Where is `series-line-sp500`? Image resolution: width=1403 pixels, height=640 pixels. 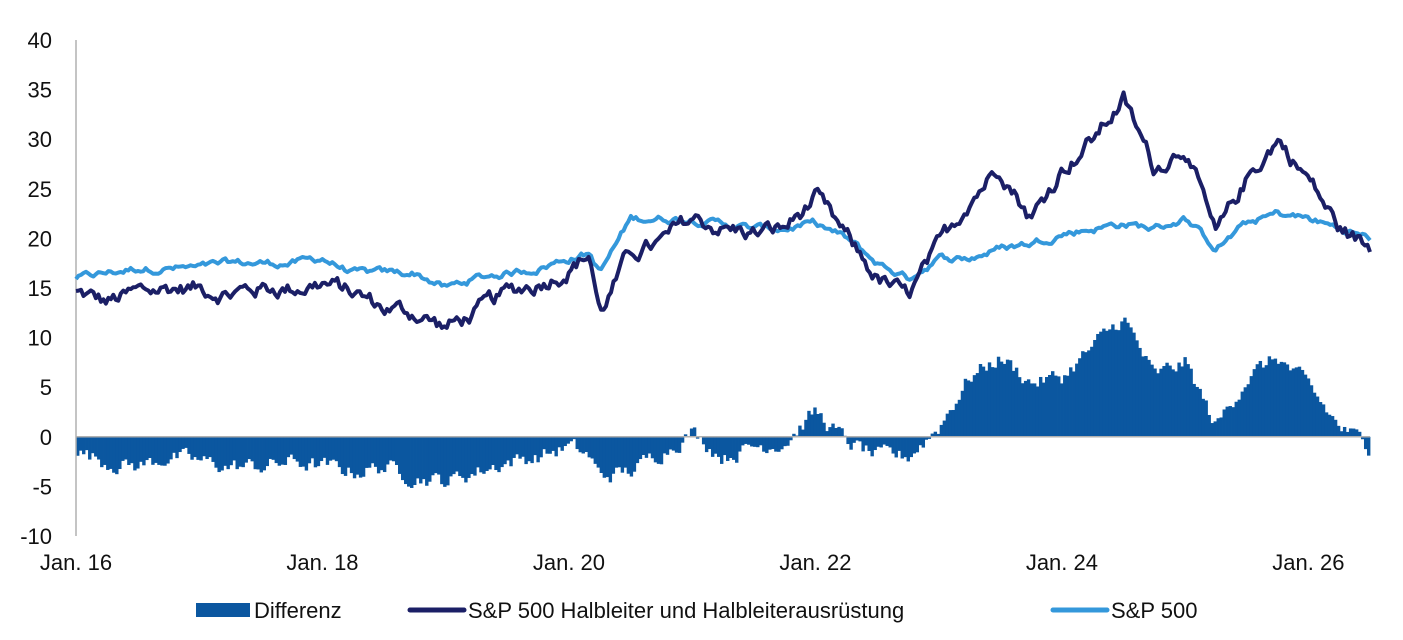 series-line-sp500 is located at coordinates (723, 248).